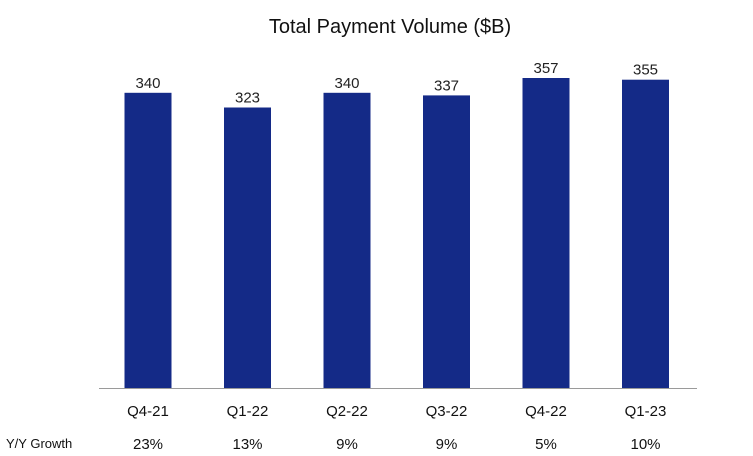  What do you see at coordinates (248, 411) in the screenshot?
I see `category-label-Q1-22: Q1-22` at bounding box center [248, 411].